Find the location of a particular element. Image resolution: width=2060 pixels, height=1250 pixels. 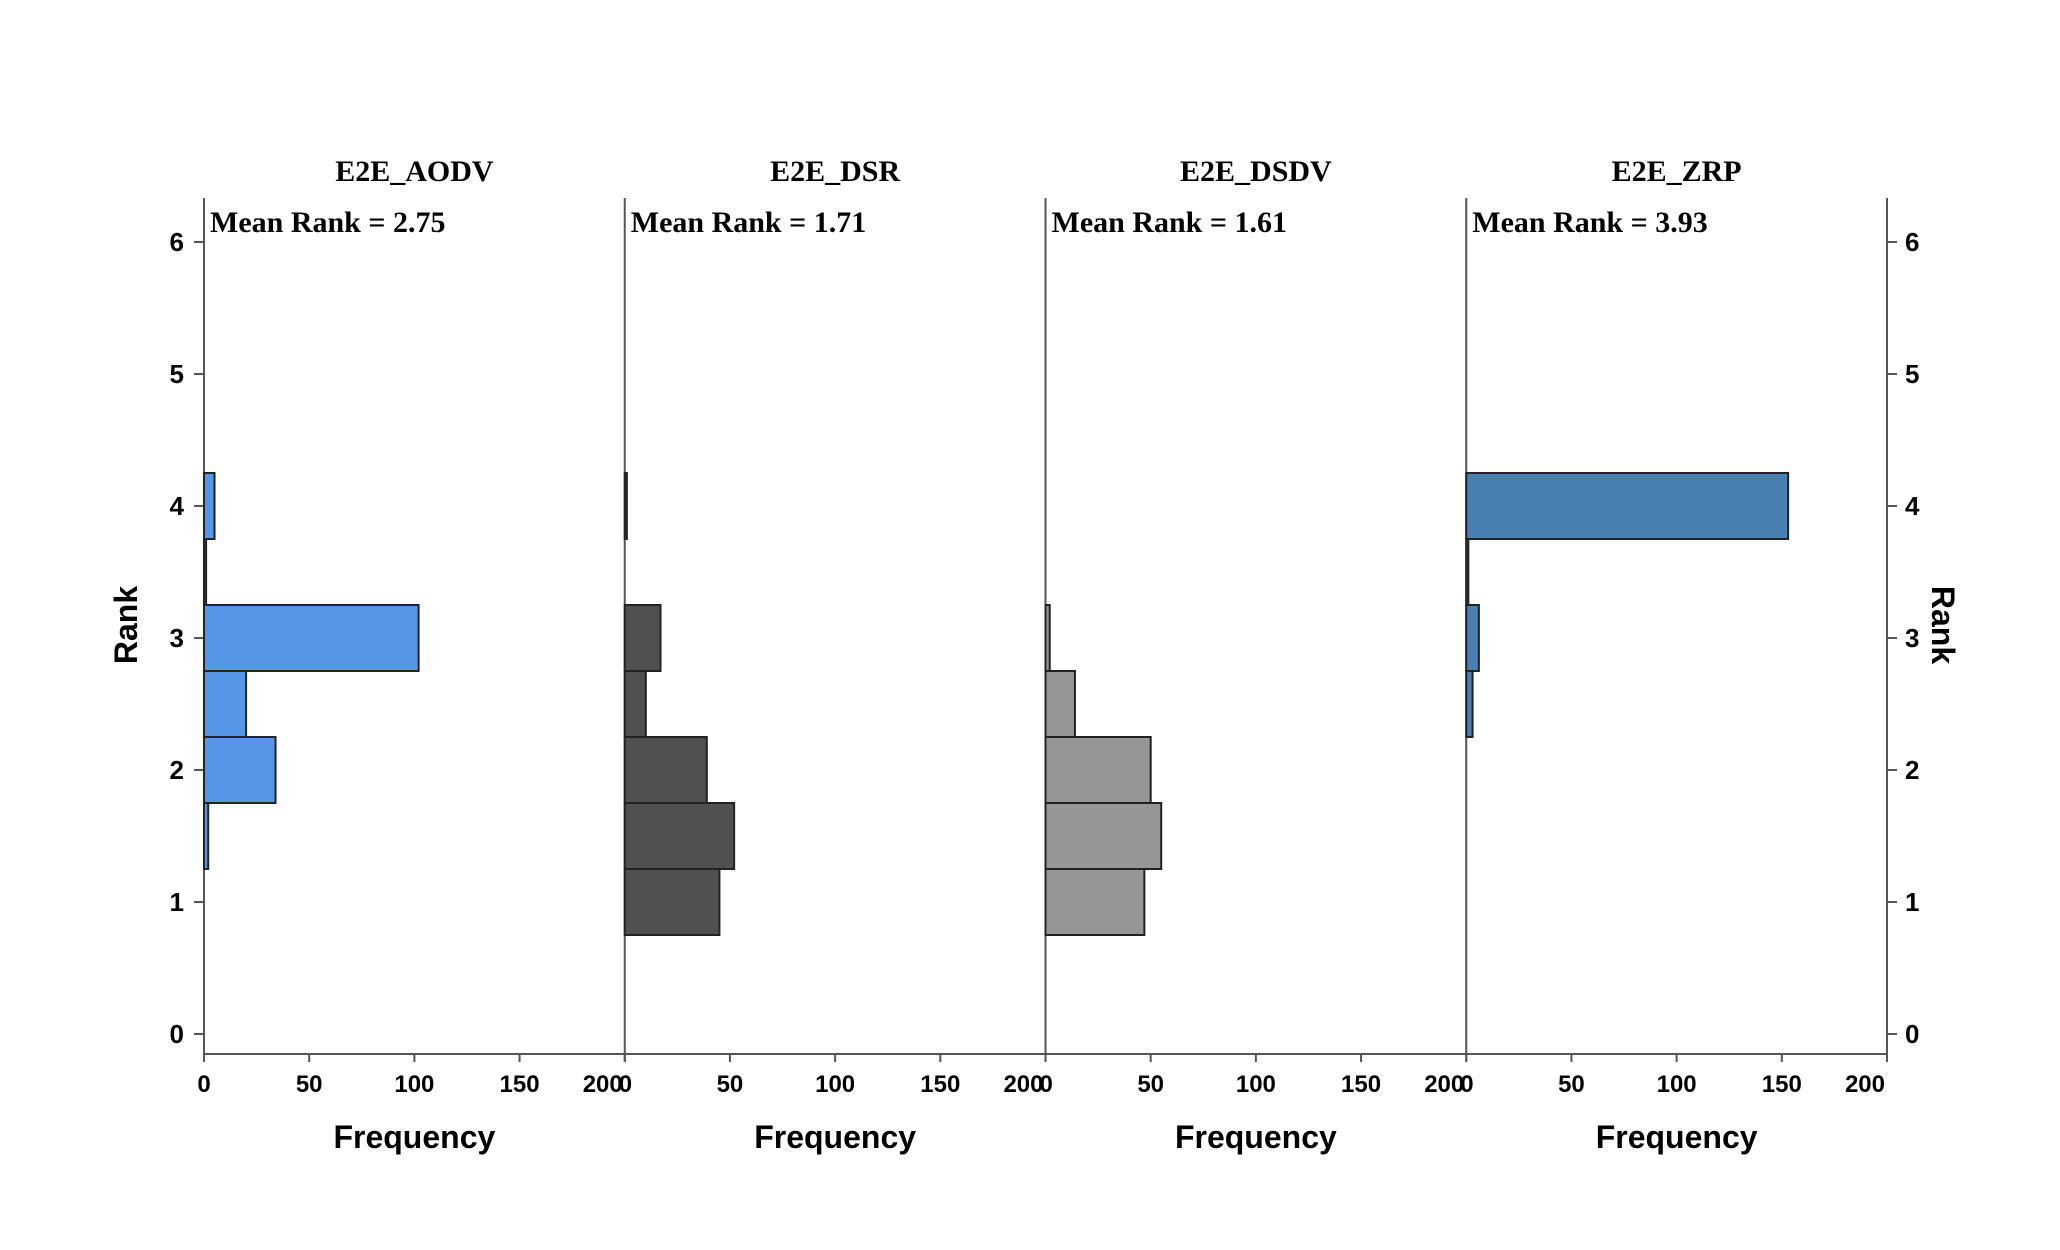

y-axis-title-right: Rank is located at coordinates (1943, 625).